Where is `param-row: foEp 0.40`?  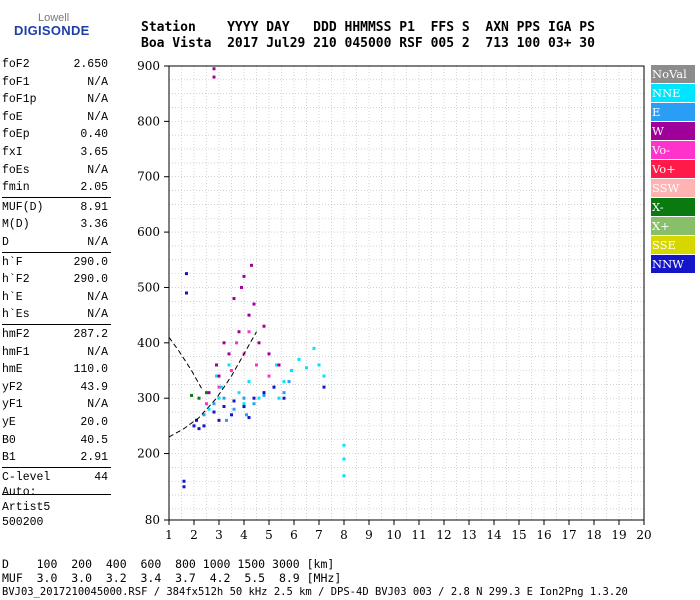
param-row: foEp 0.40 is located at coordinates (55, 137).